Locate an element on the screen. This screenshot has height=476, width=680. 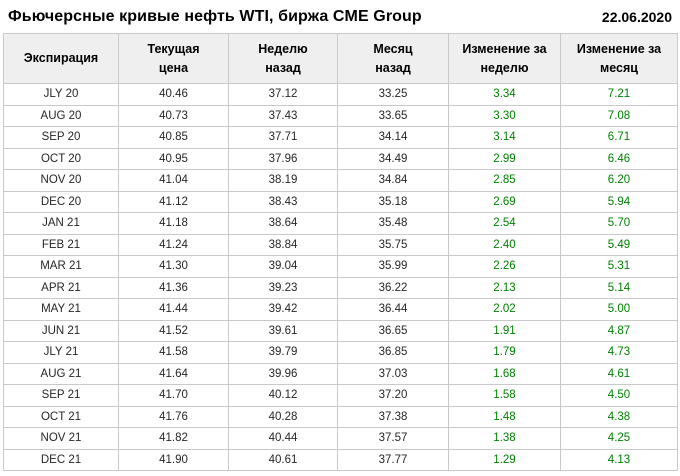
cell-expiration: OCT 21 is located at coordinates (61, 416).